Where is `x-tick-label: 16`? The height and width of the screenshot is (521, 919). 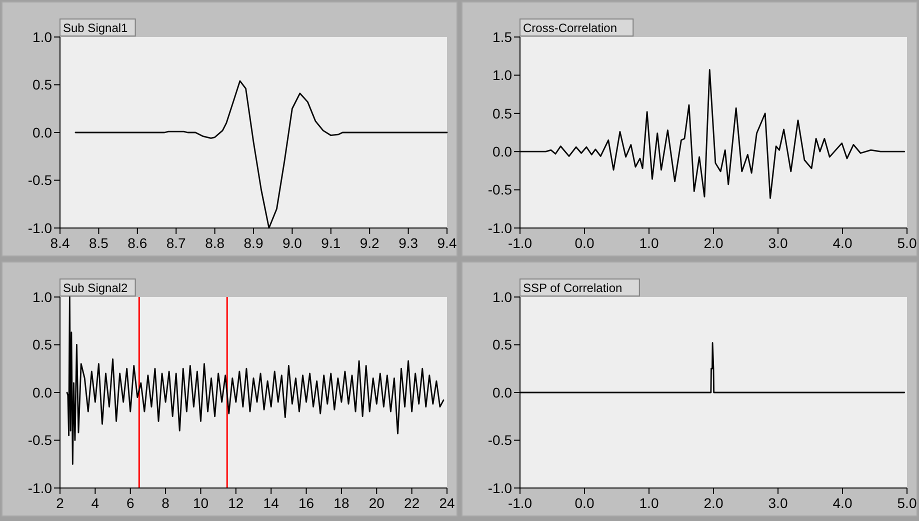 x-tick-label: 16 is located at coordinates (306, 503).